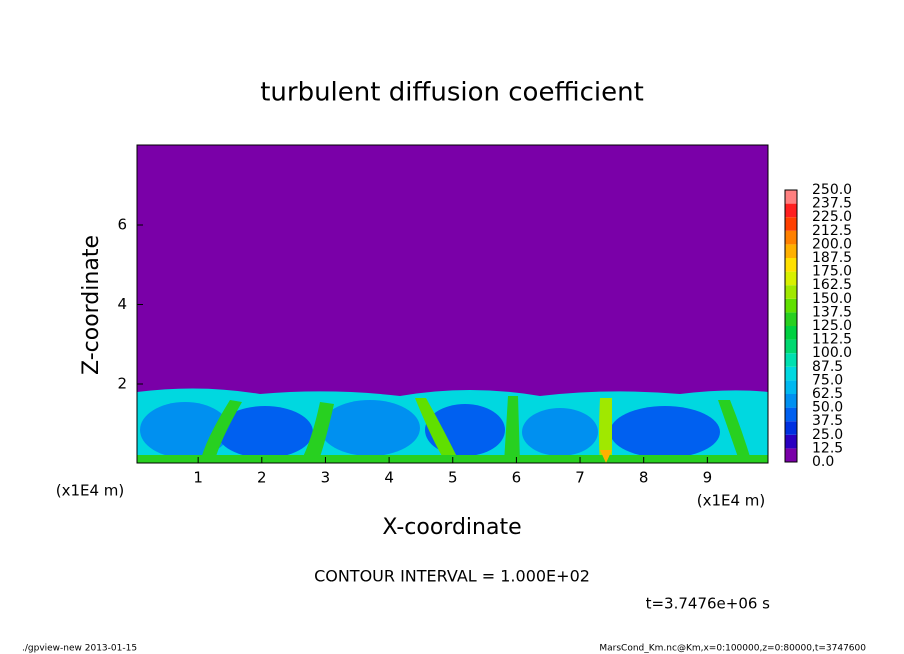  Describe the element at coordinates (832, 204) in the screenshot. I see `colorbar-label: 237.5` at that location.